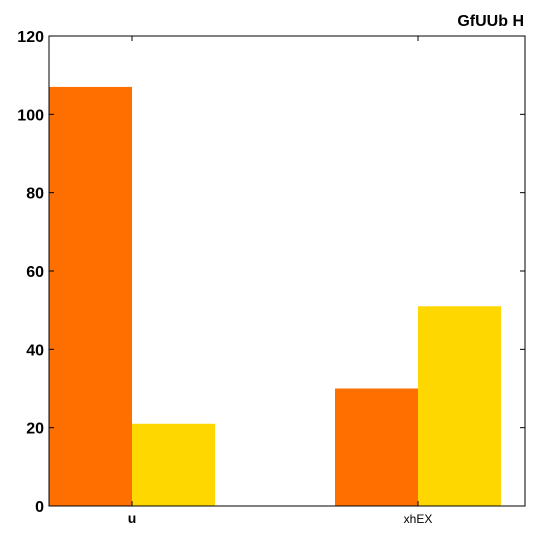  I want to click on xtick-label-xhEX: xhEX, so click(418, 519).